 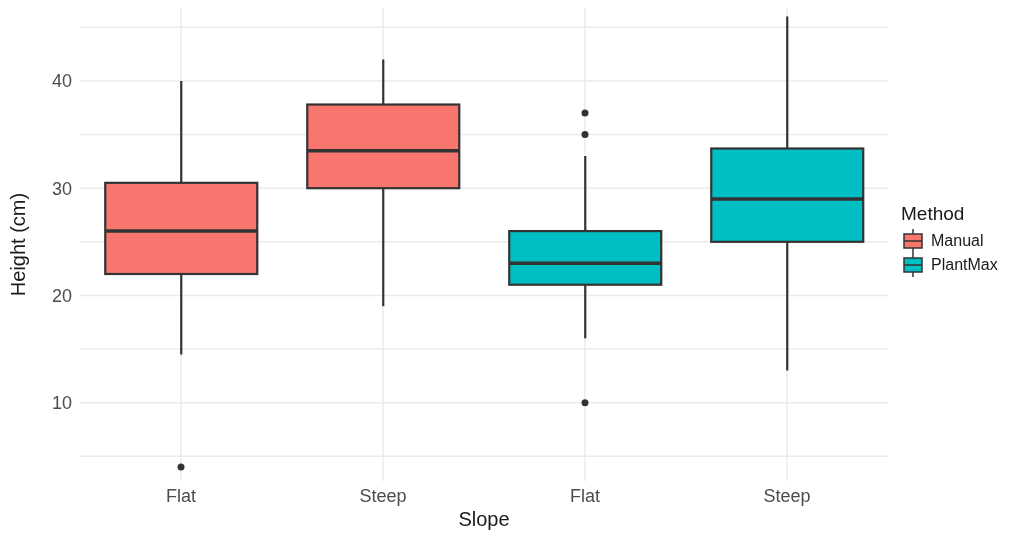 I want to click on legend-label: Manual, so click(x=957, y=241).